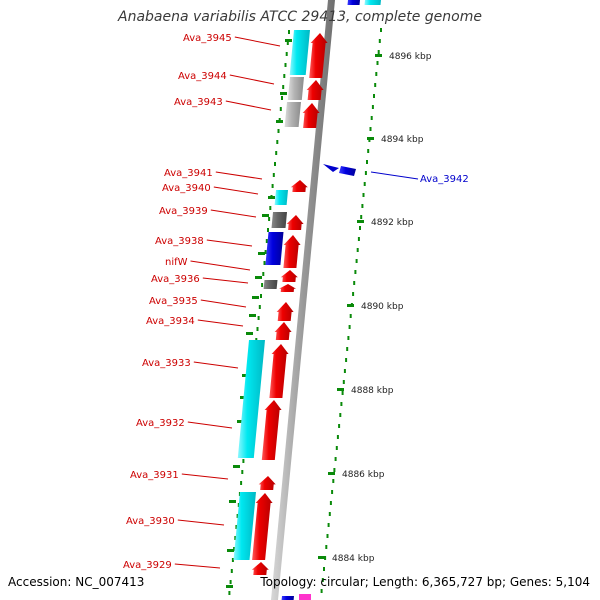 The height and width of the screenshot is (600, 600). Describe the element at coordinates (170, 321) in the screenshot. I see `gene-label: Ava_3934` at that location.